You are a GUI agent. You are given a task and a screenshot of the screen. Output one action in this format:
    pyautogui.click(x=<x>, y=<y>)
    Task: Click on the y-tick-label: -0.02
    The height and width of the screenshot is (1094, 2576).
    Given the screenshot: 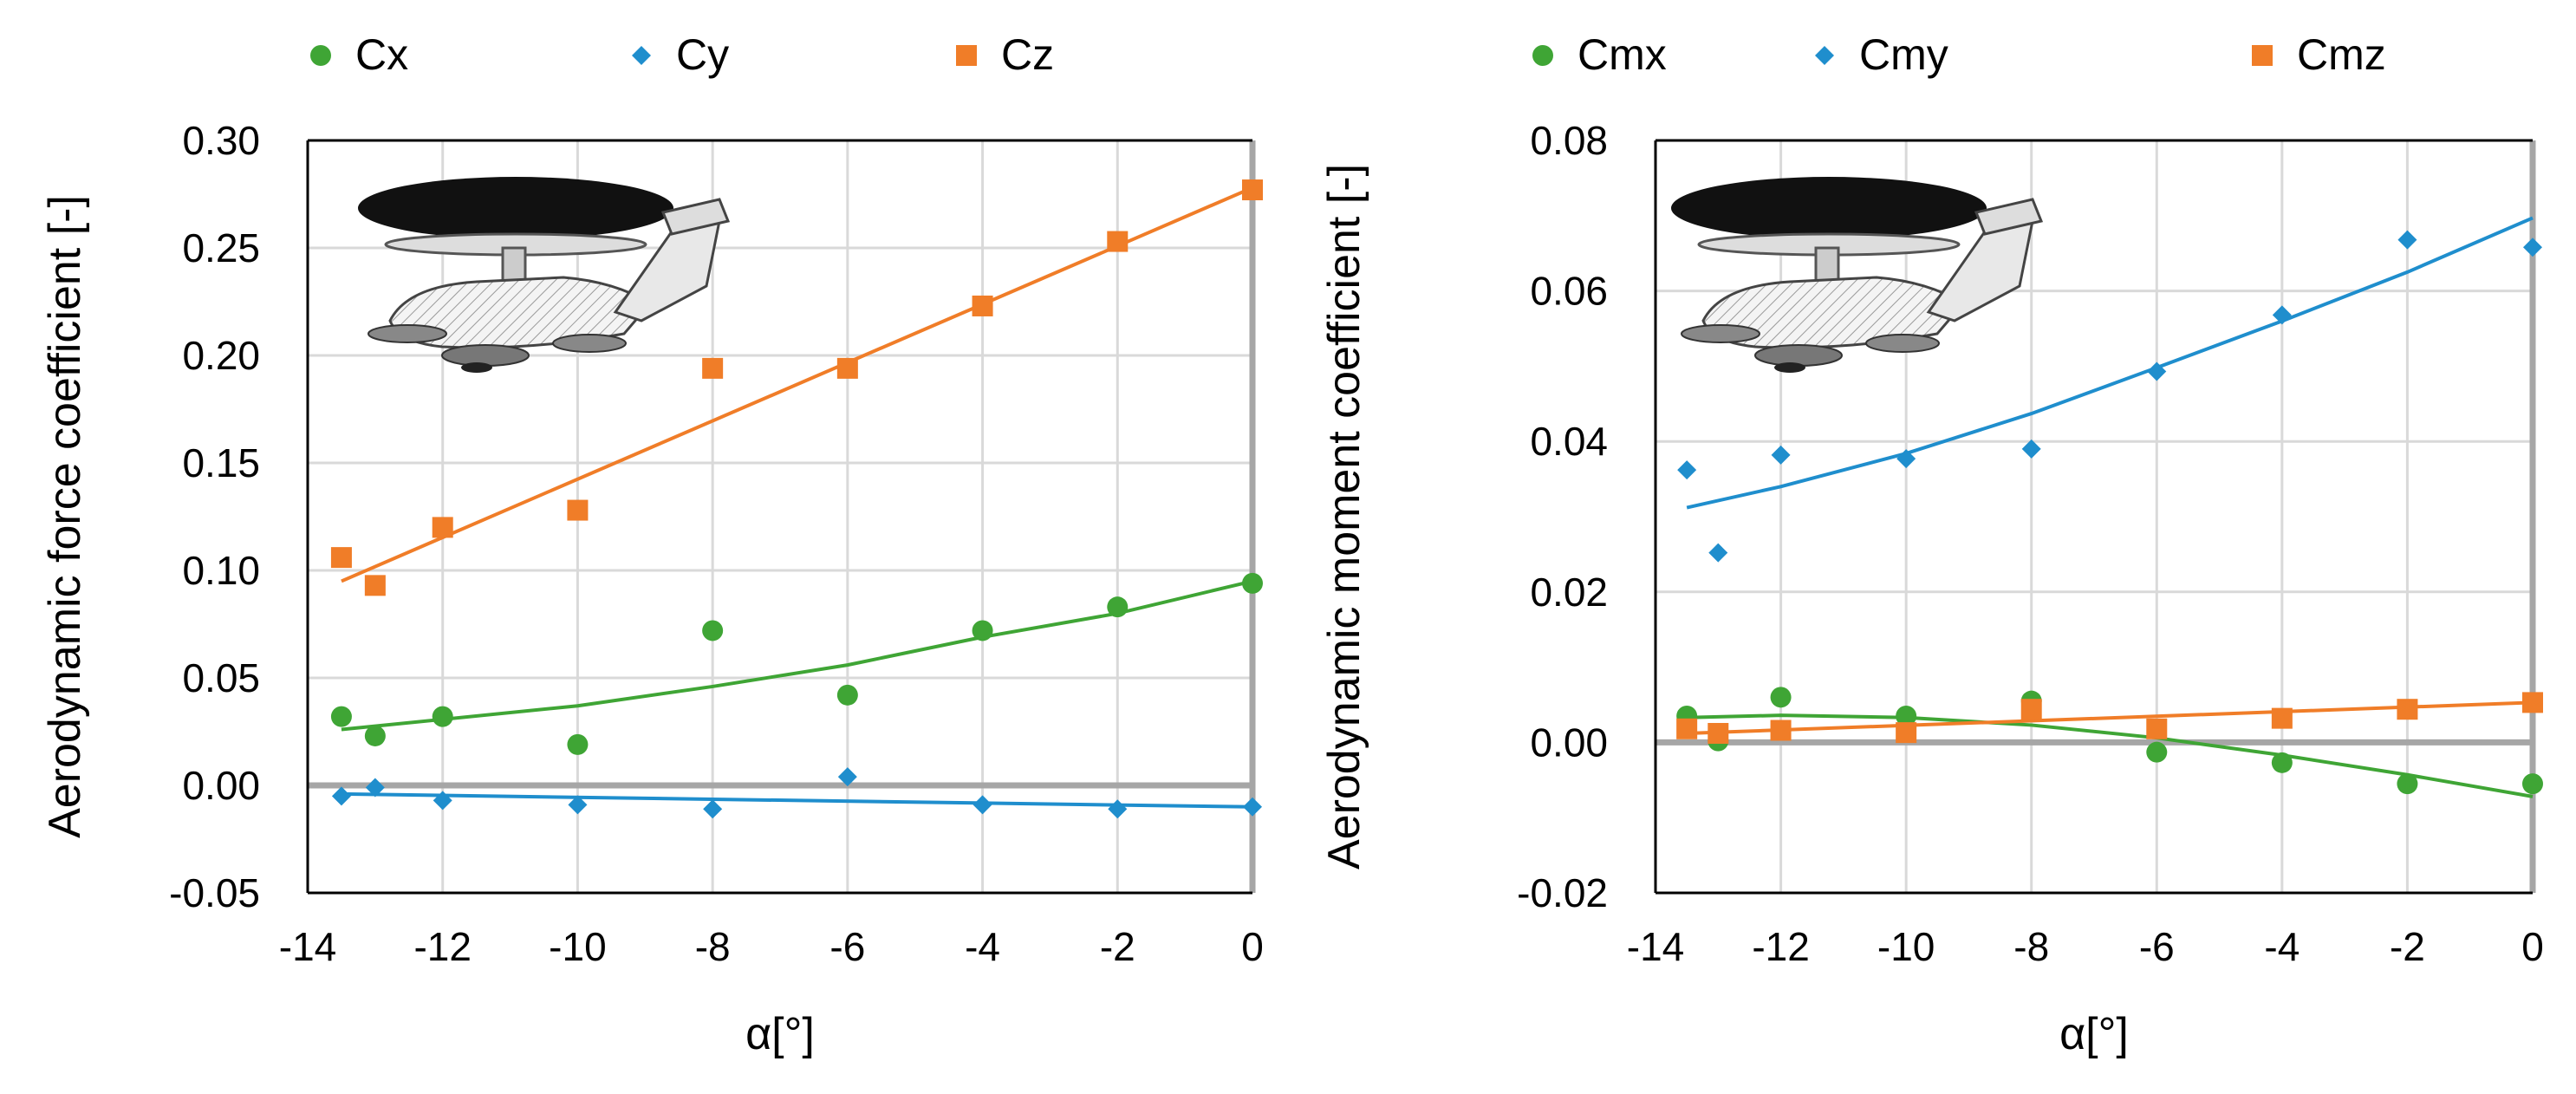 What is the action you would take?
    pyautogui.click(x=1562, y=892)
    